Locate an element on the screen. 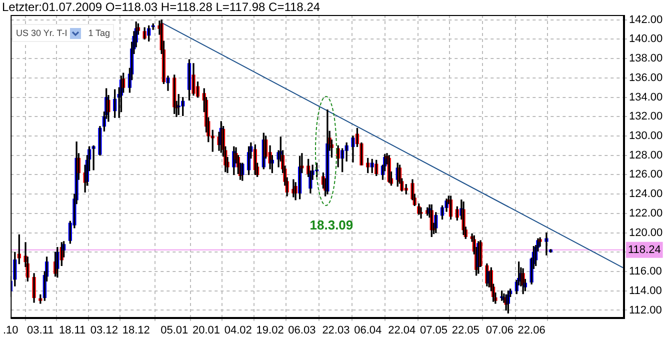  y-tick-label: 116.00 is located at coordinates (645, 272).